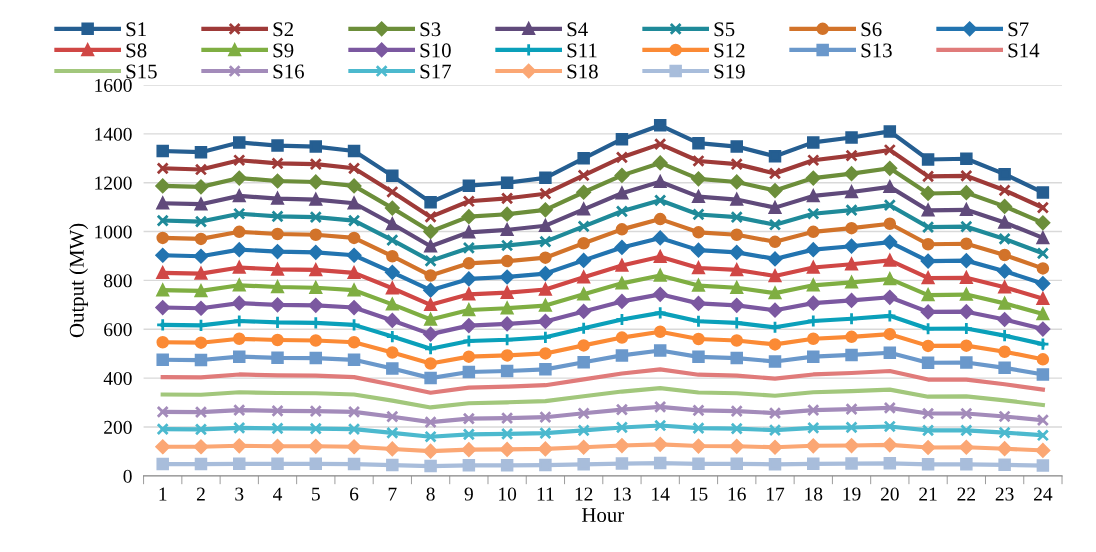  What do you see at coordinates (113, 232) in the screenshot?
I see `y-tick-label: 1000` at bounding box center [113, 232].